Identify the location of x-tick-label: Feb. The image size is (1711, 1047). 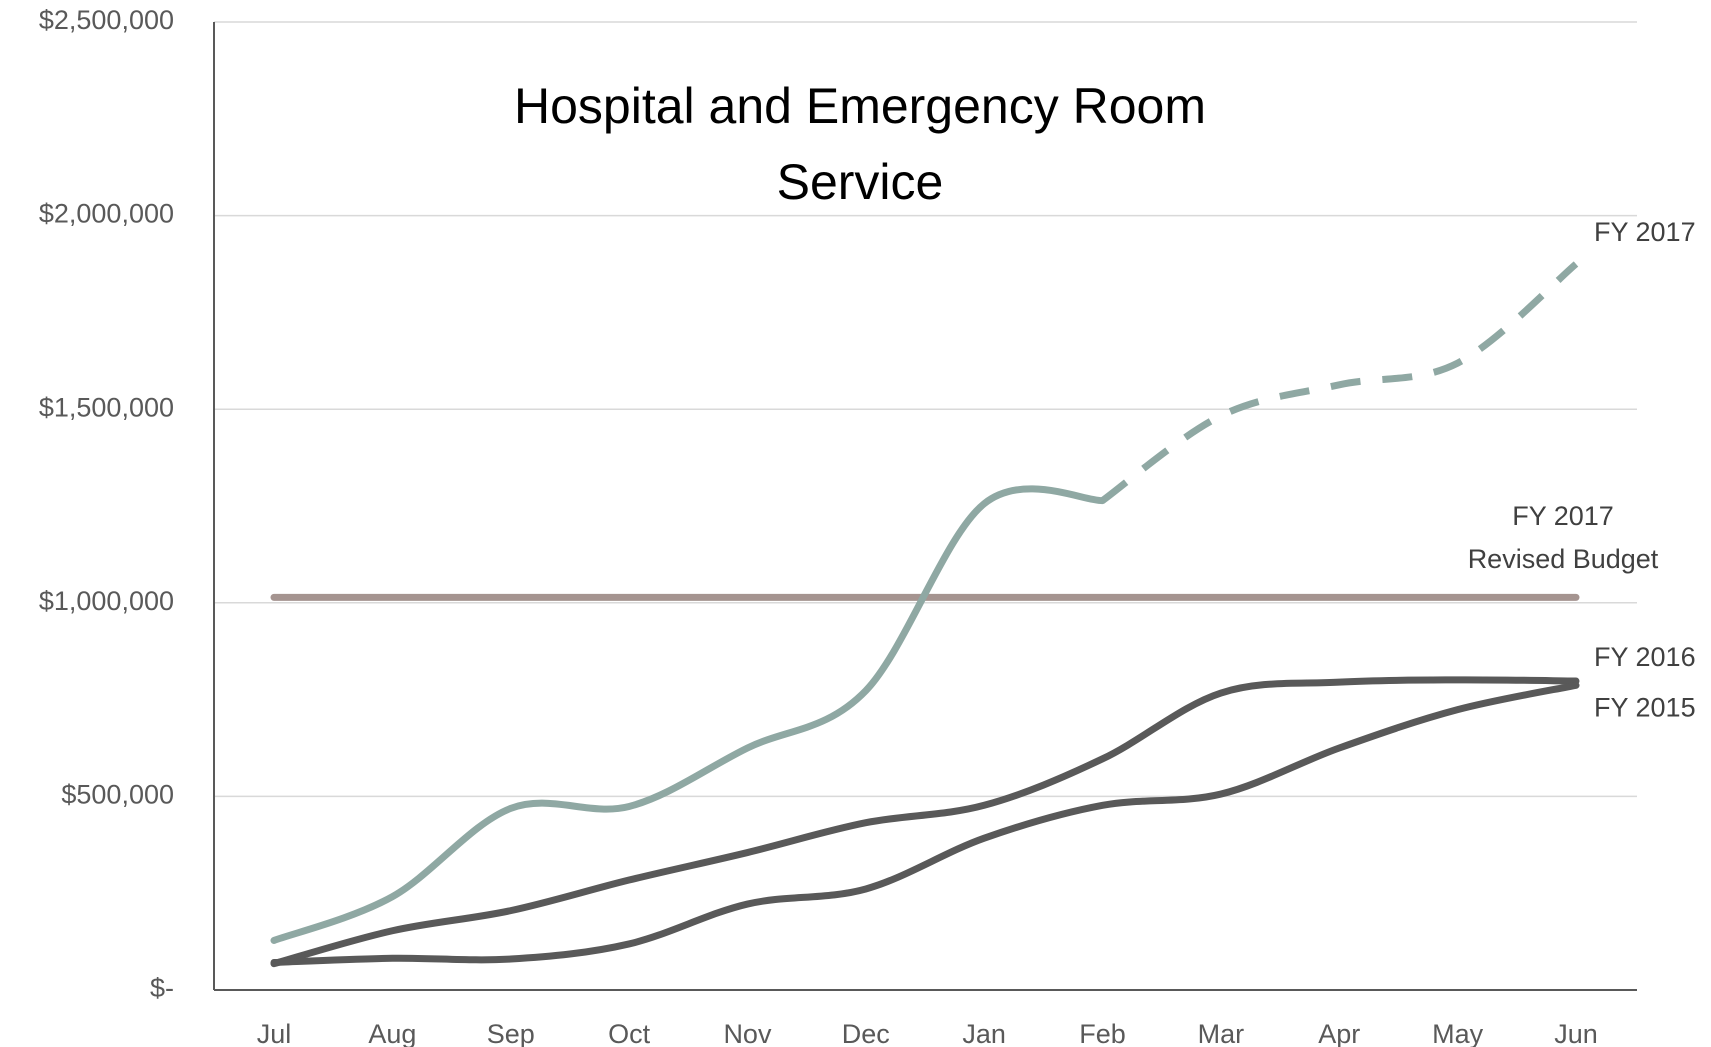
(1102, 1033).